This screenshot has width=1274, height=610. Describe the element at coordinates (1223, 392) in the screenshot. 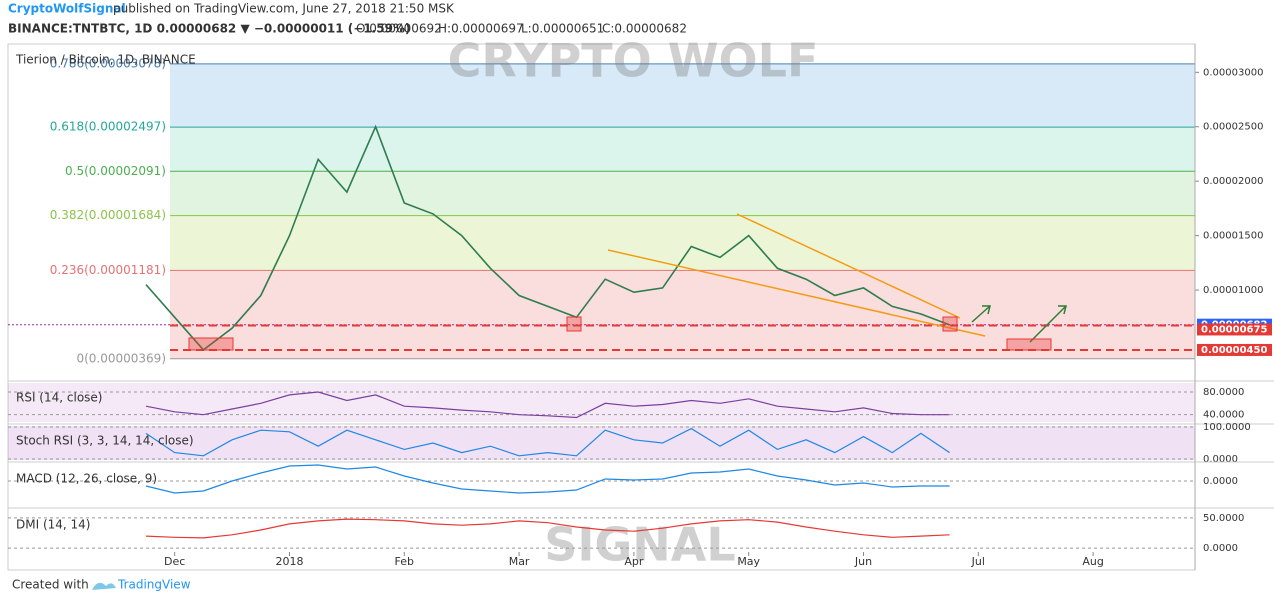

I see `panel-tick-label: 80.0000` at that location.